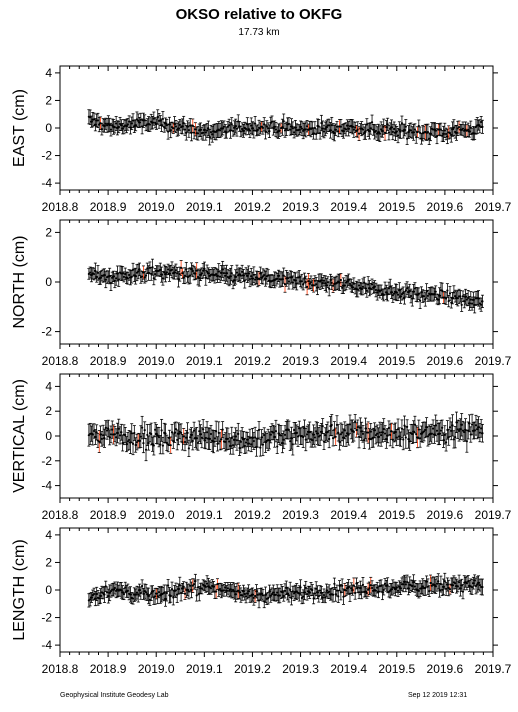 This screenshot has height=712, width=518. I want to click on x-tick-label: 2019.1, so click(204, 361).